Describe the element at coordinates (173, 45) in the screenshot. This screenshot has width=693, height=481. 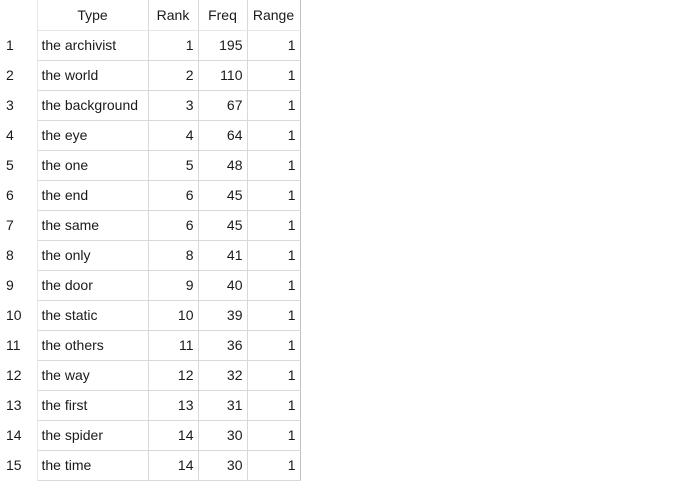
I see `rank-cell: 1` at that location.